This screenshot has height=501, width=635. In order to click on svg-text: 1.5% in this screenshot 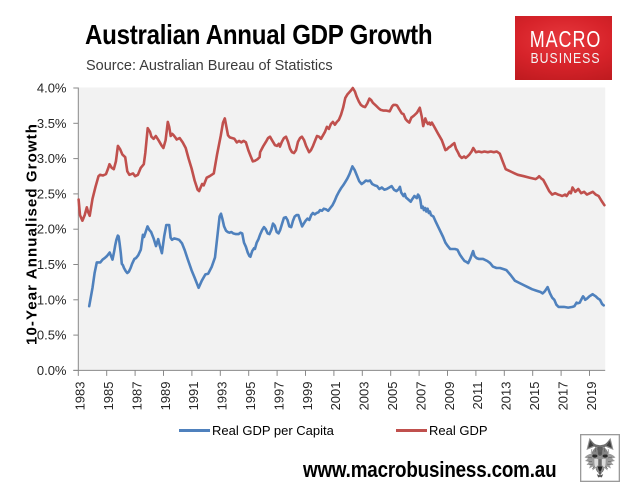, I will do `click(52, 264)`.